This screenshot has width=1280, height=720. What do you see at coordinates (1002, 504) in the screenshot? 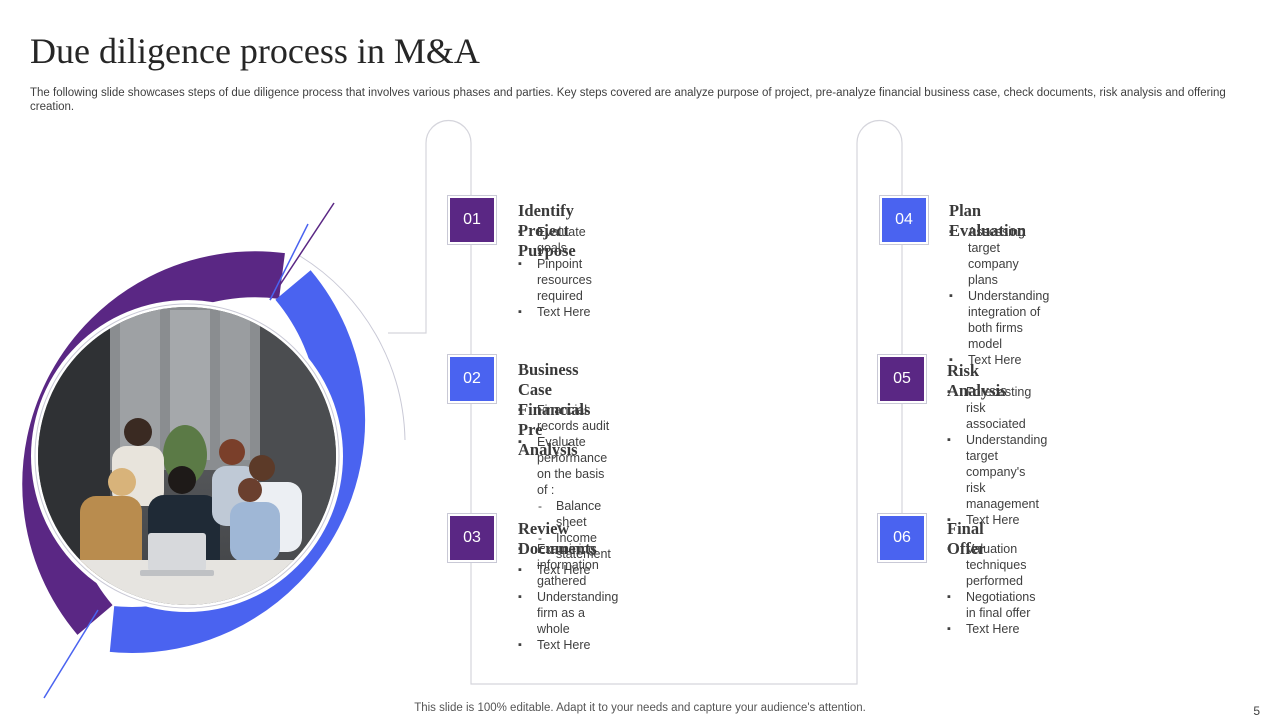
I see `step-point-continuation: management` at bounding box center [1002, 504].